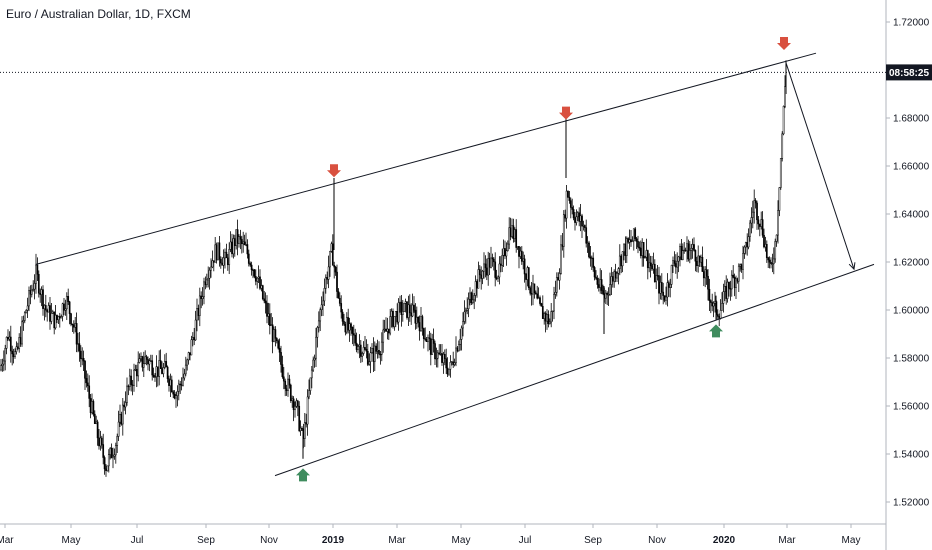 Image resolution: width=932 pixels, height=550 pixels. What do you see at coordinates (461, 540) in the screenshot?
I see `x-tick-label: May` at bounding box center [461, 540].